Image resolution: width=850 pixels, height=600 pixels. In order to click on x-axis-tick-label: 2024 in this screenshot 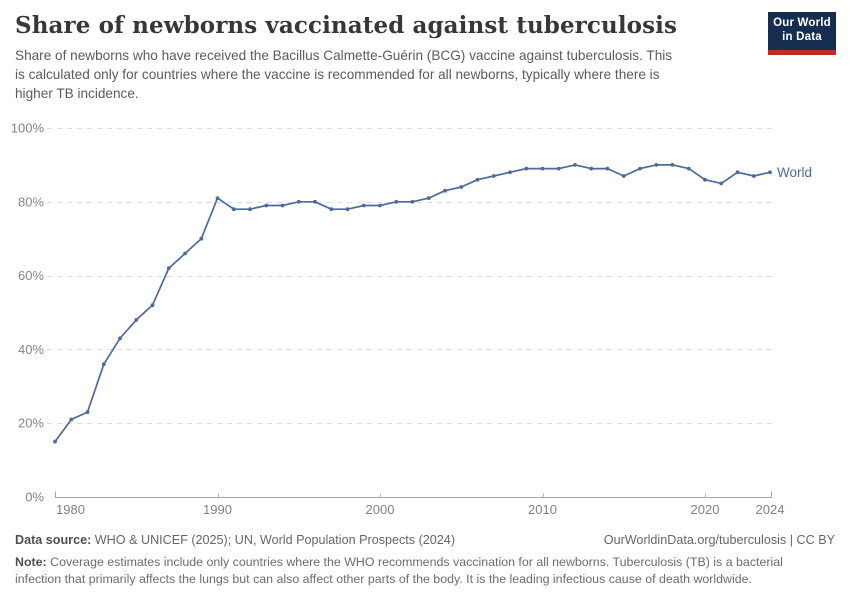, I will do `click(770, 509)`.